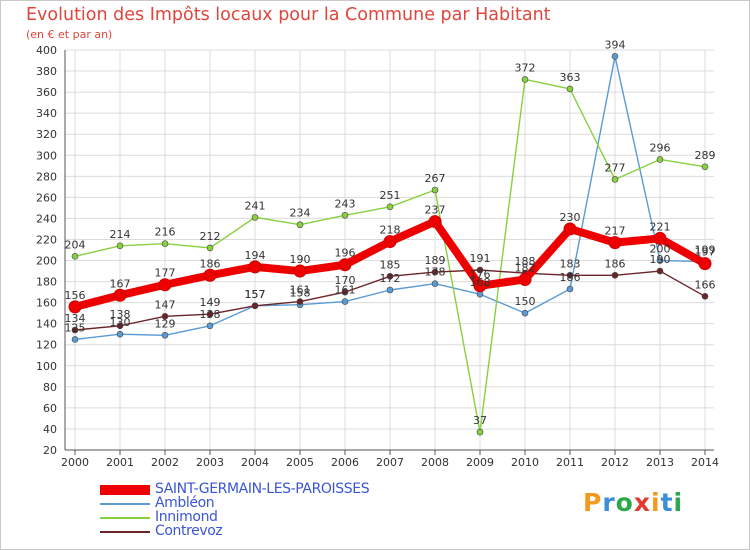 This screenshot has width=750, height=550. What do you see at coordinates (46, 134) in the screenshot?
I see `y-tick-label: 320` at bounding box center [46, 134].